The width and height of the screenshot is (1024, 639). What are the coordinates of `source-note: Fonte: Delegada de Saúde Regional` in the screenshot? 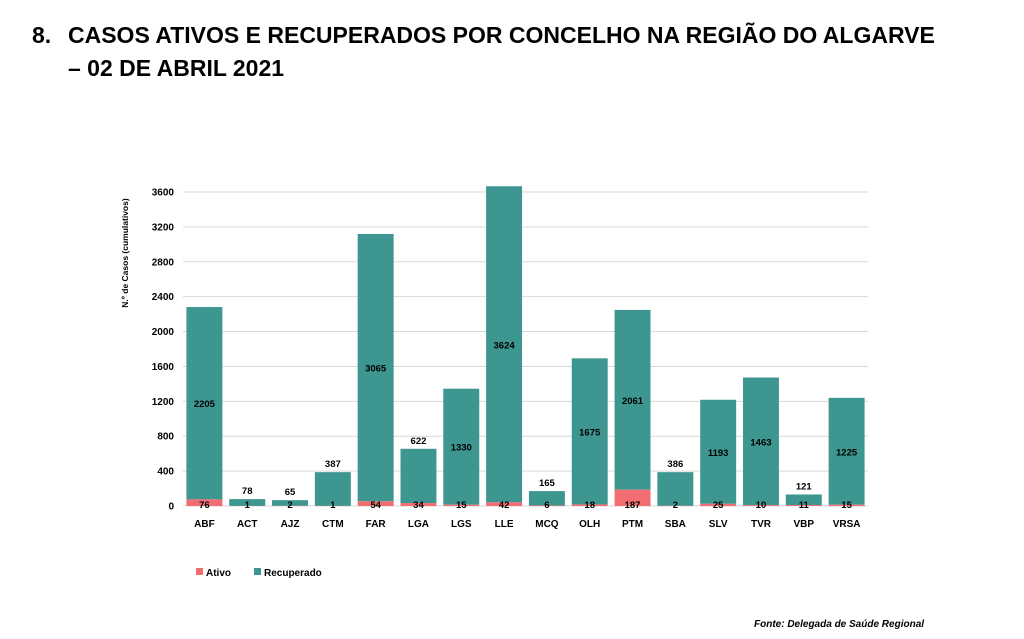 It's located at (839, 624).